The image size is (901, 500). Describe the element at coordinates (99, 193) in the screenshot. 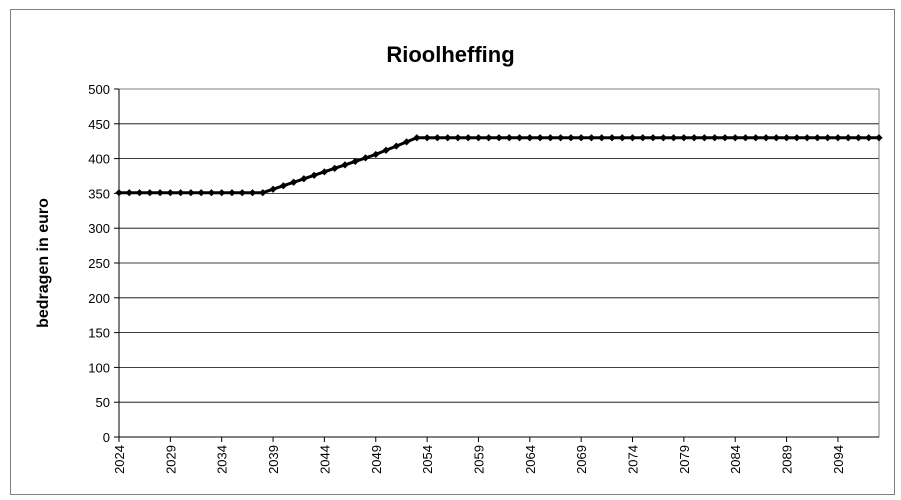

I see `y-tick-label: 350` at that location.